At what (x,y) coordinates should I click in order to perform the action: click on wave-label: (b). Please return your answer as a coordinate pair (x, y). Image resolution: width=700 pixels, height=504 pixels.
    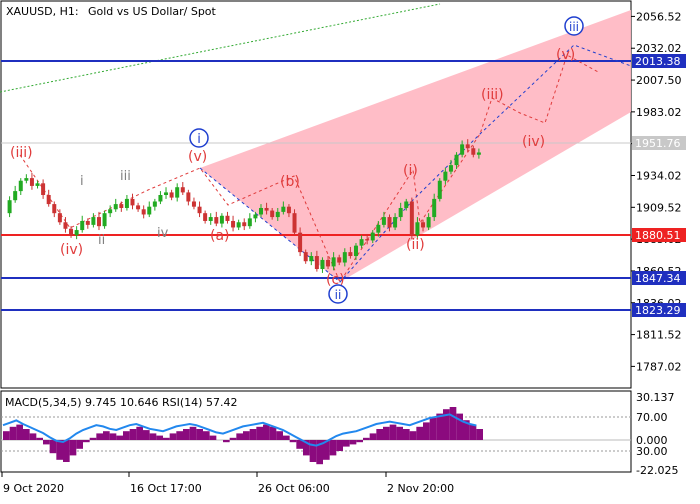
    Looking at the image, I should click on (290, 182).